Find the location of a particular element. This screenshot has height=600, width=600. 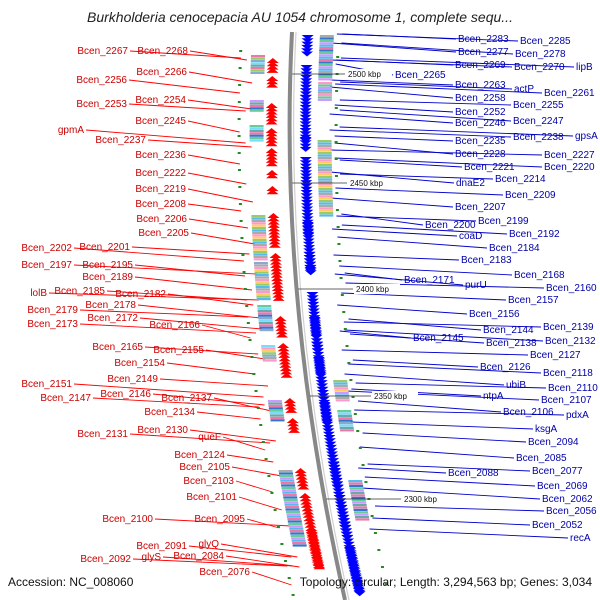

gene-label-right: Bcen_2277 is located at coordinates (483, 52).